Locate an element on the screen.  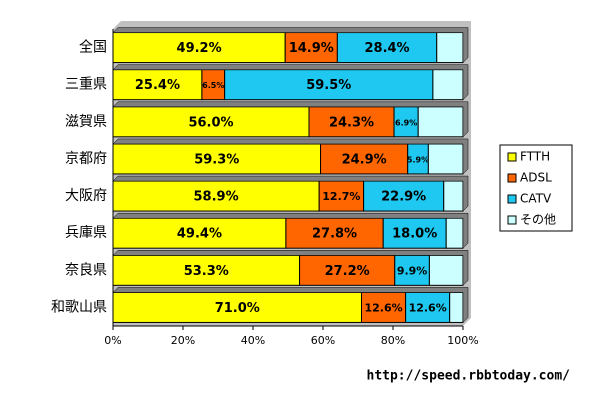
data-label: 71.0% is located at coordinates (237, 308).